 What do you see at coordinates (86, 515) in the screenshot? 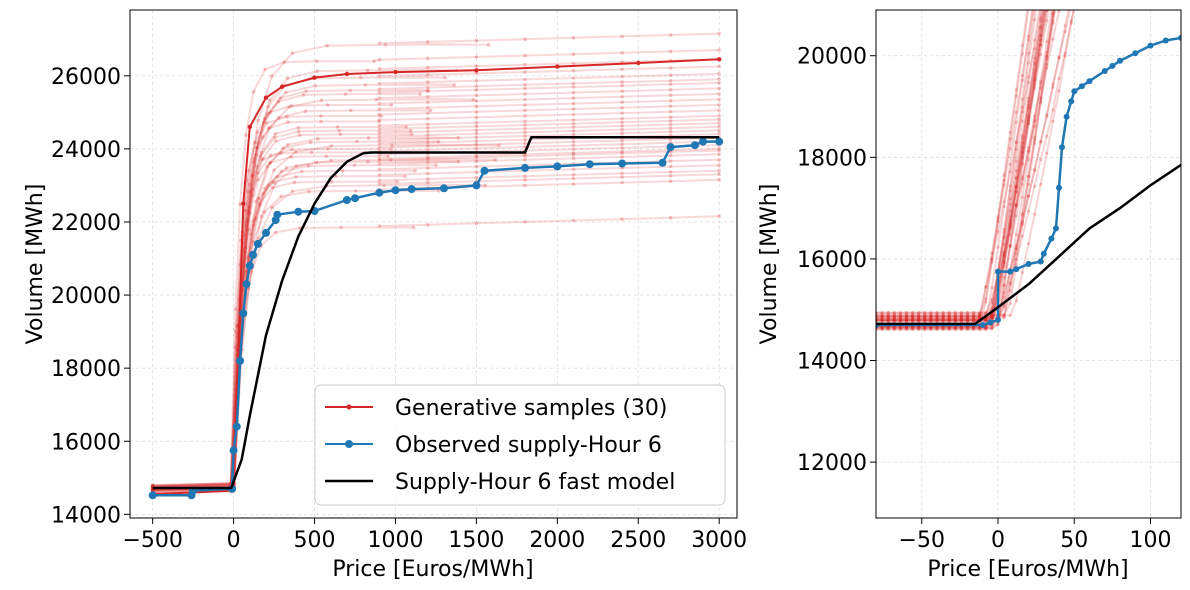
I see `left-y-tick-label: 14000` at bounding box center [86, 515].